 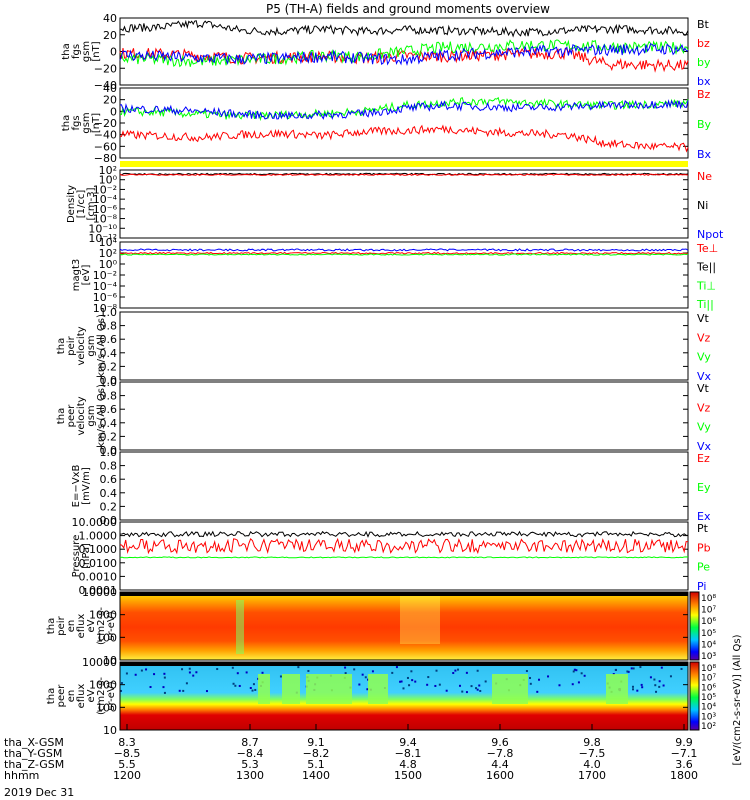 What do you see at coordinates (703, 567) in the screenshot?
I see `legend-pe: Pe` at bounding box center [703, 567].